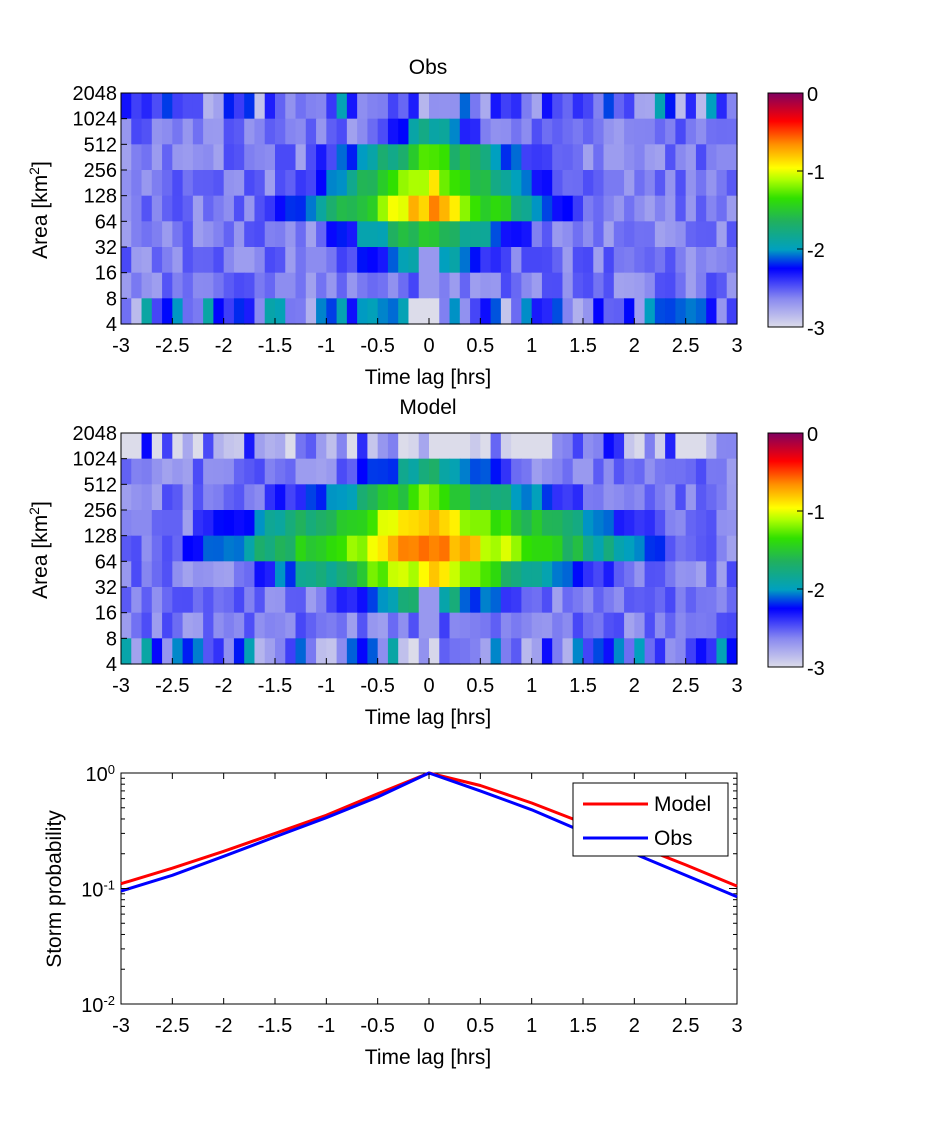  Describe the element at coordinates (816, 669) in the screenshot. I see `colorbar-tick-label: -3` at that location.